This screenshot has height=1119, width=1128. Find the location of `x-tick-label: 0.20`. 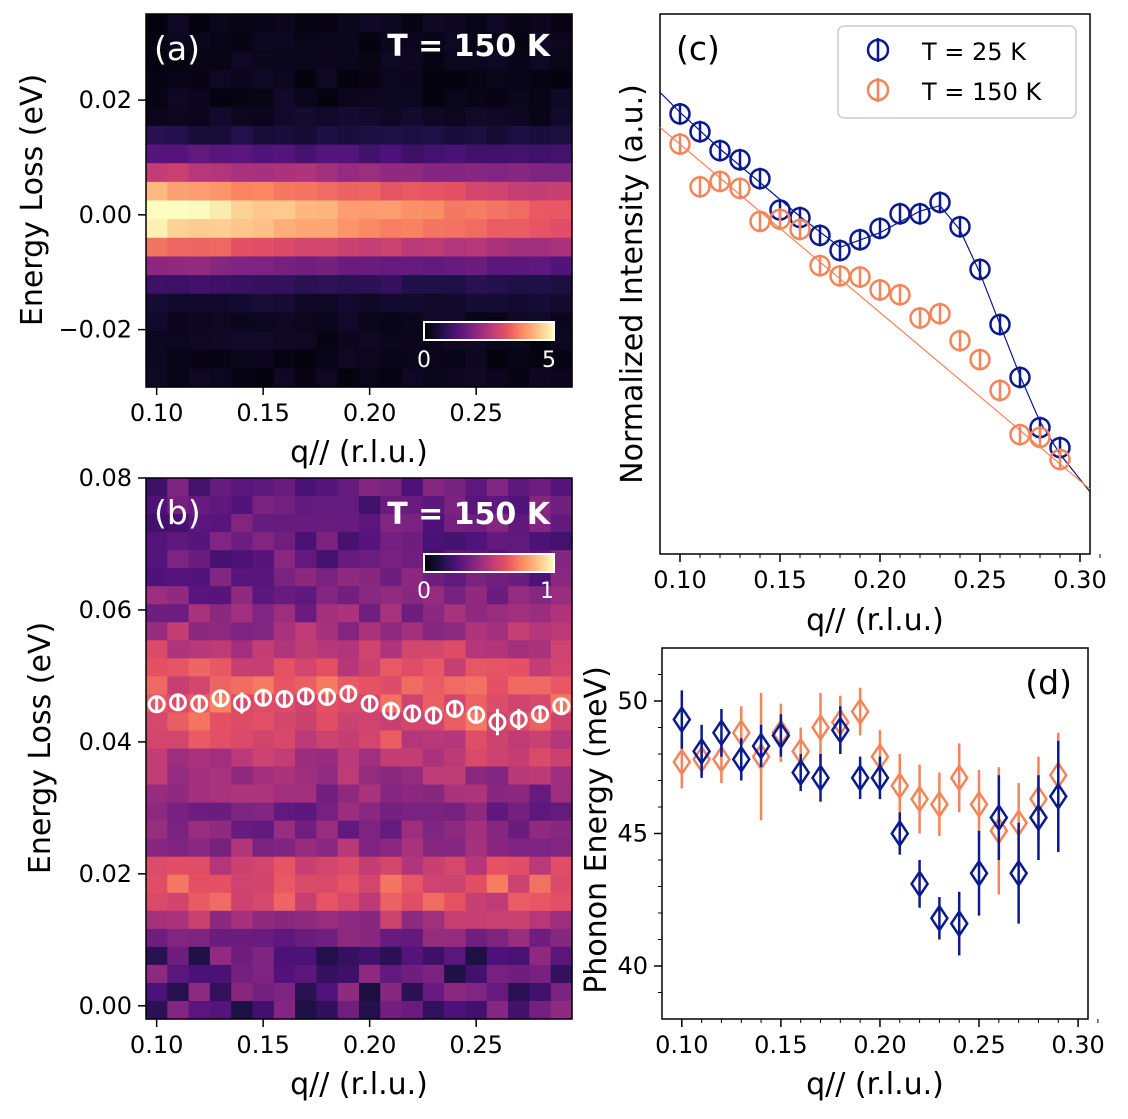

x-tick-label: 0.20 is located at coordinates (369, 1045).